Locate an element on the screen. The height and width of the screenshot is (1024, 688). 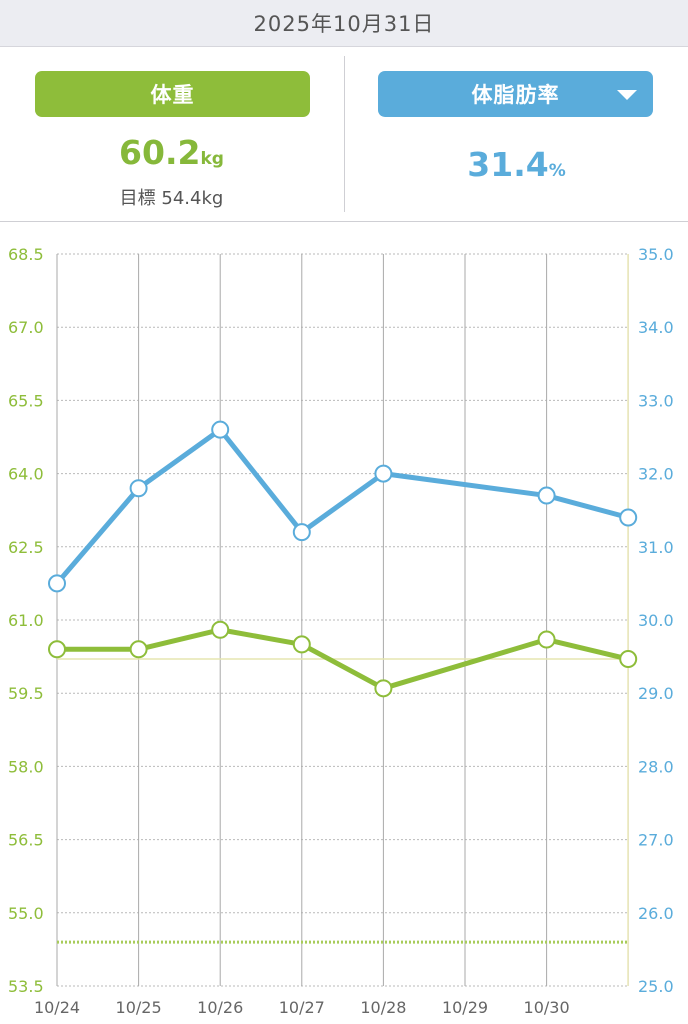
weight-number: 60.2 is located at coordinates (160, 152).